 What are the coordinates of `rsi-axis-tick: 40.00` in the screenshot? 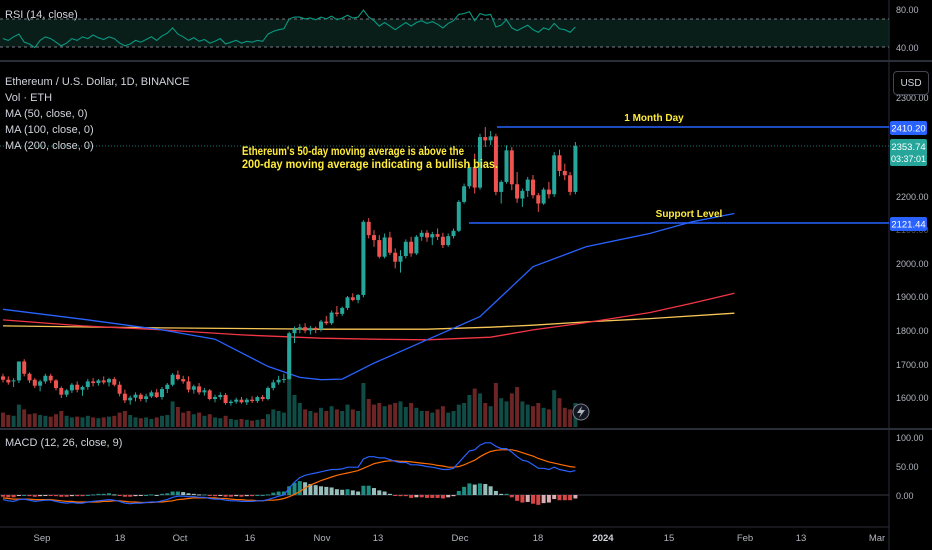 It's located at (907, 48).